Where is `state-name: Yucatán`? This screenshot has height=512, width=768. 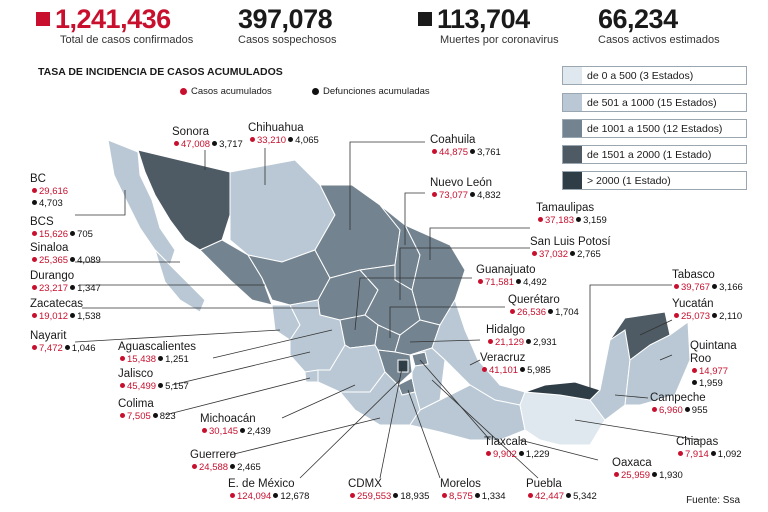 state-name: Yucatán is located at coordinates (693, 304).